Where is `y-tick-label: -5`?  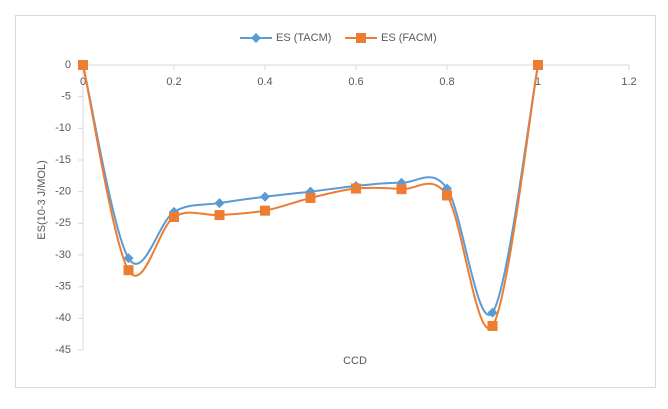 y-tick-label: -5 is located at coordinates (66, 97).